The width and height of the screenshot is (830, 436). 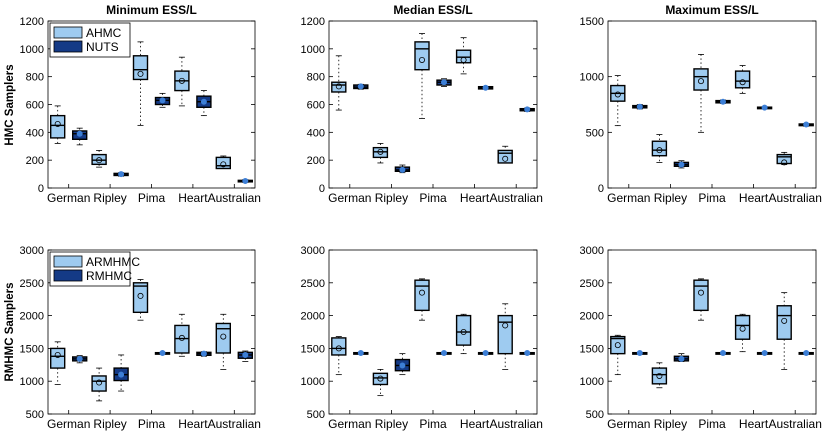 What do you see at coordinates (104, 33) in the screenshot?
I see `legend-label: AHMC` at bounding box center [104, 33].